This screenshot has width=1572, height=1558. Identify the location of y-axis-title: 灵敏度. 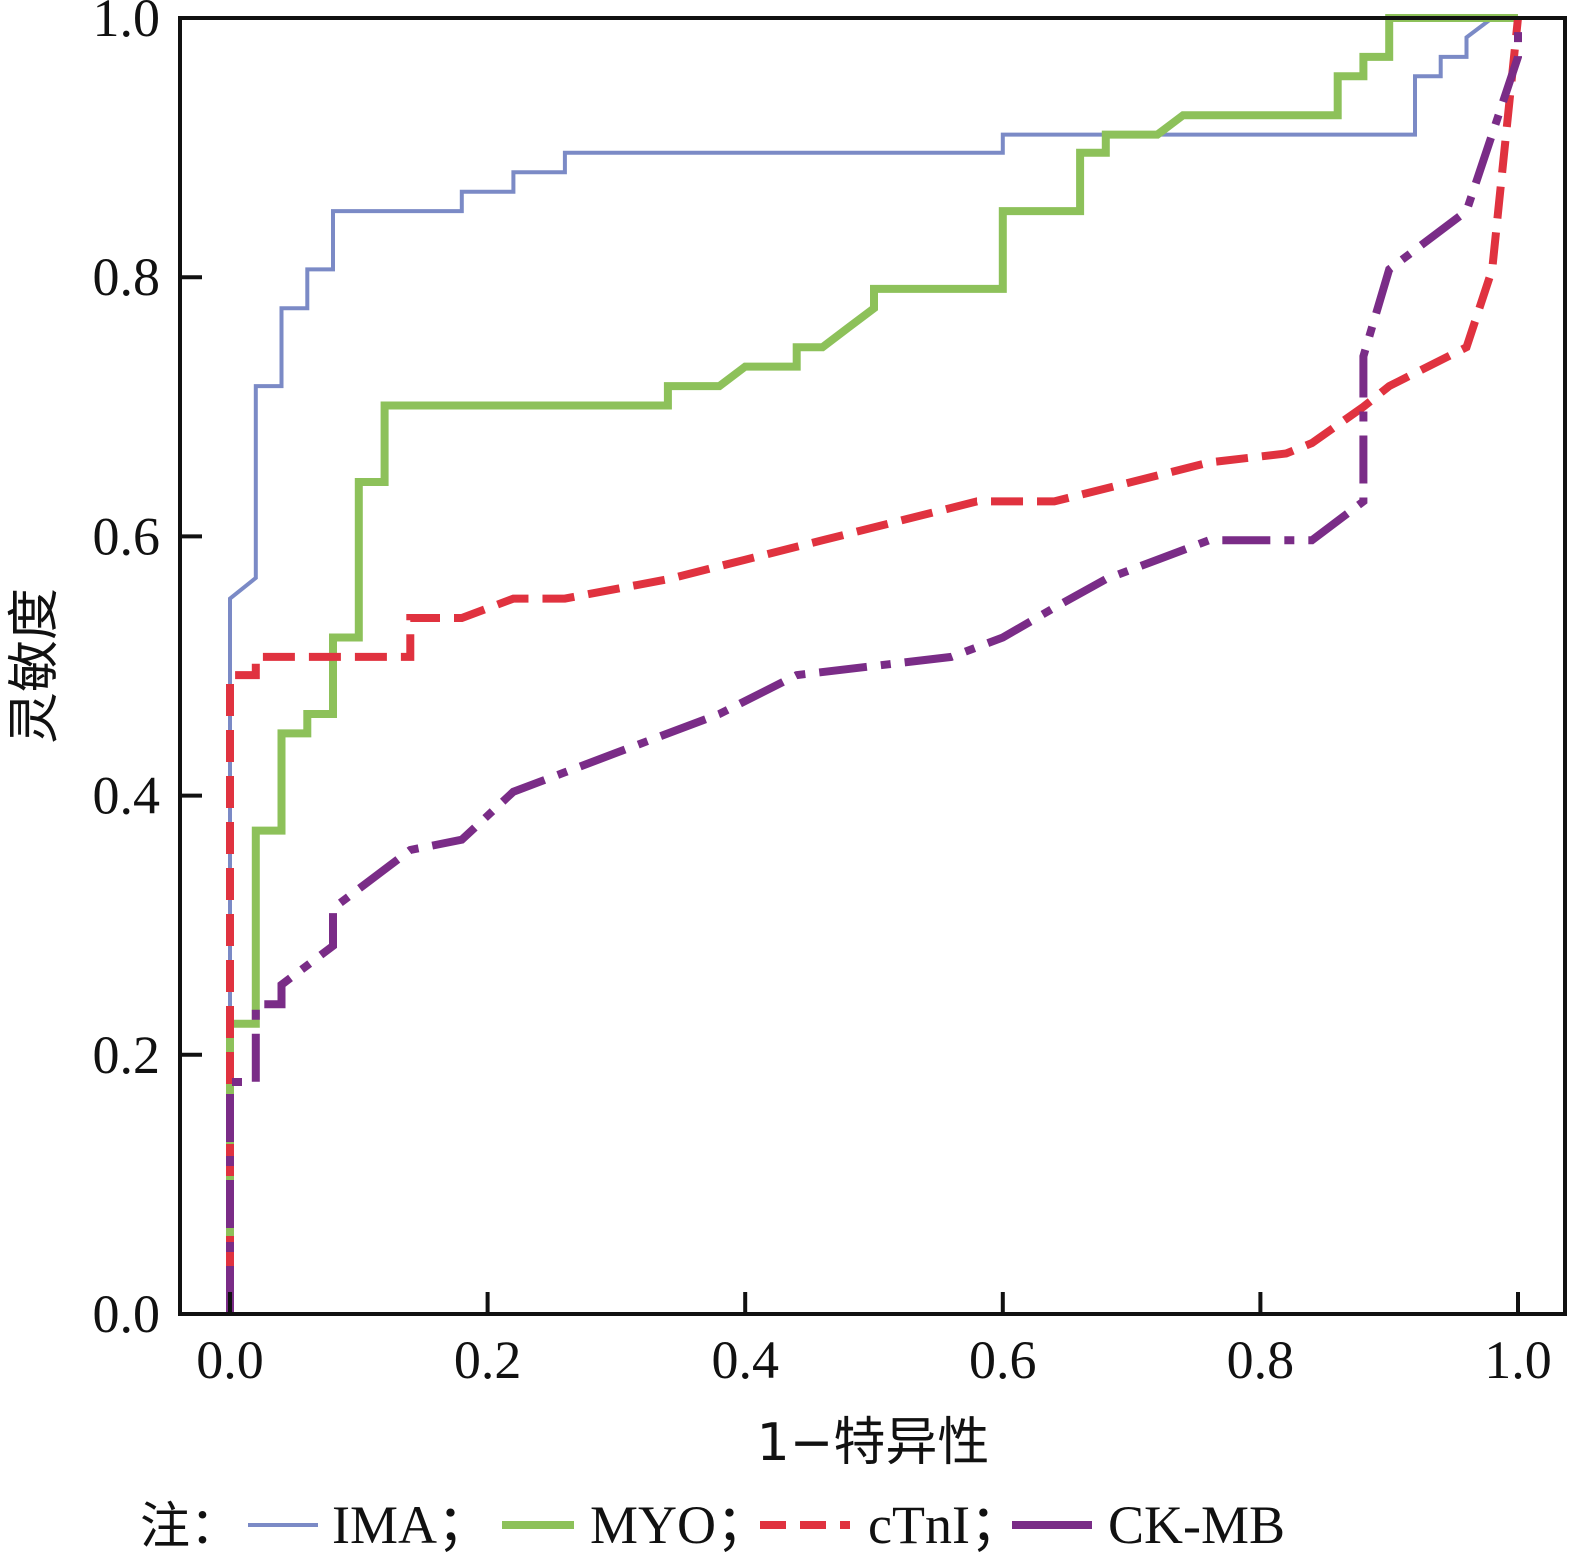
(35, 666).